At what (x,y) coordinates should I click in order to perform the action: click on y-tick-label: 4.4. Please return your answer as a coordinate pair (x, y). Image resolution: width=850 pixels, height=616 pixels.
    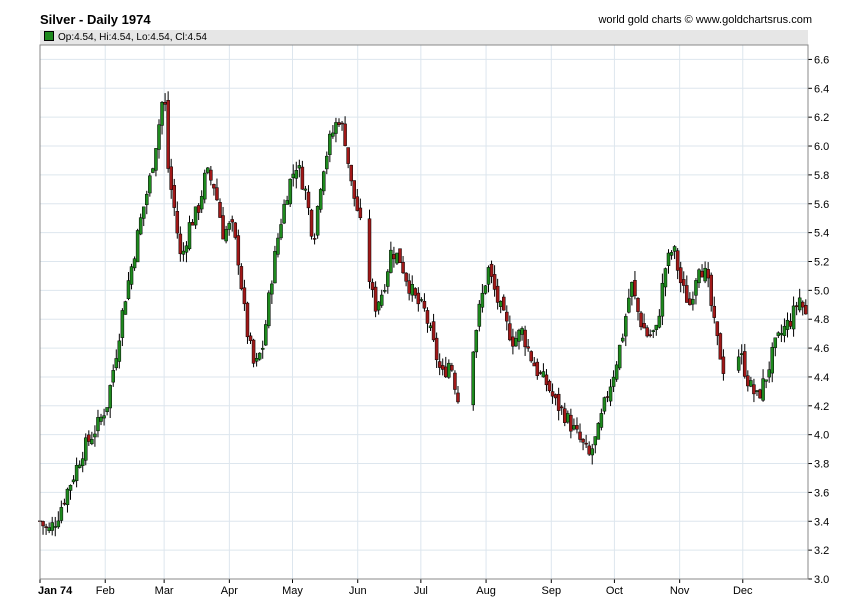
    Looking at the image, I should click on (821, 378).